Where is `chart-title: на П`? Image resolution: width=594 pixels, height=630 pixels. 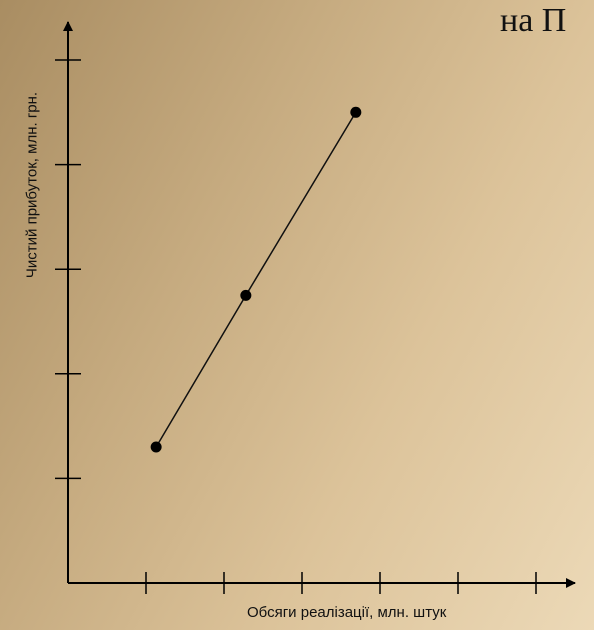
chart-title: на П is located at coordinates (533, 20).